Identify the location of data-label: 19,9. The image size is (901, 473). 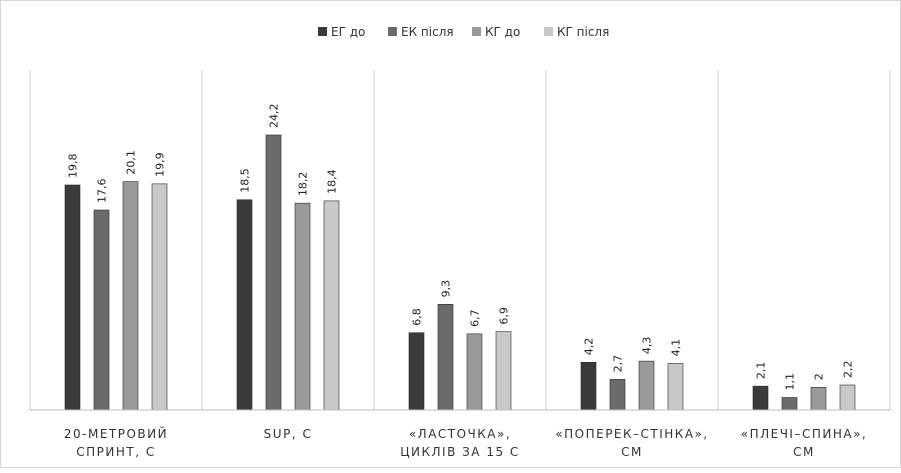
(160, 164).